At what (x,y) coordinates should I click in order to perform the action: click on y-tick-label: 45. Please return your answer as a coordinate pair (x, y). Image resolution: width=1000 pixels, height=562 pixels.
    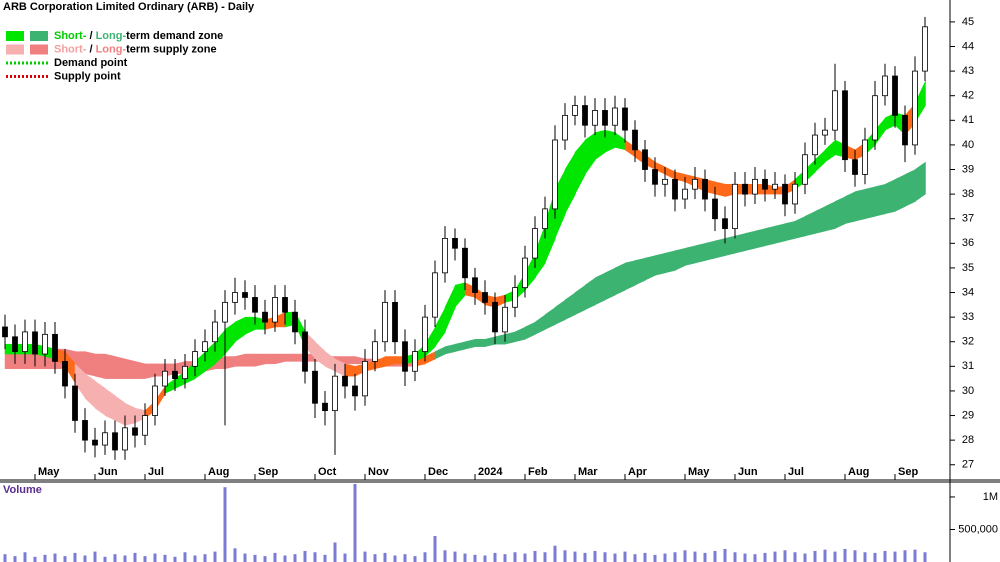
    Looking at the image, I should click on (968, 22).